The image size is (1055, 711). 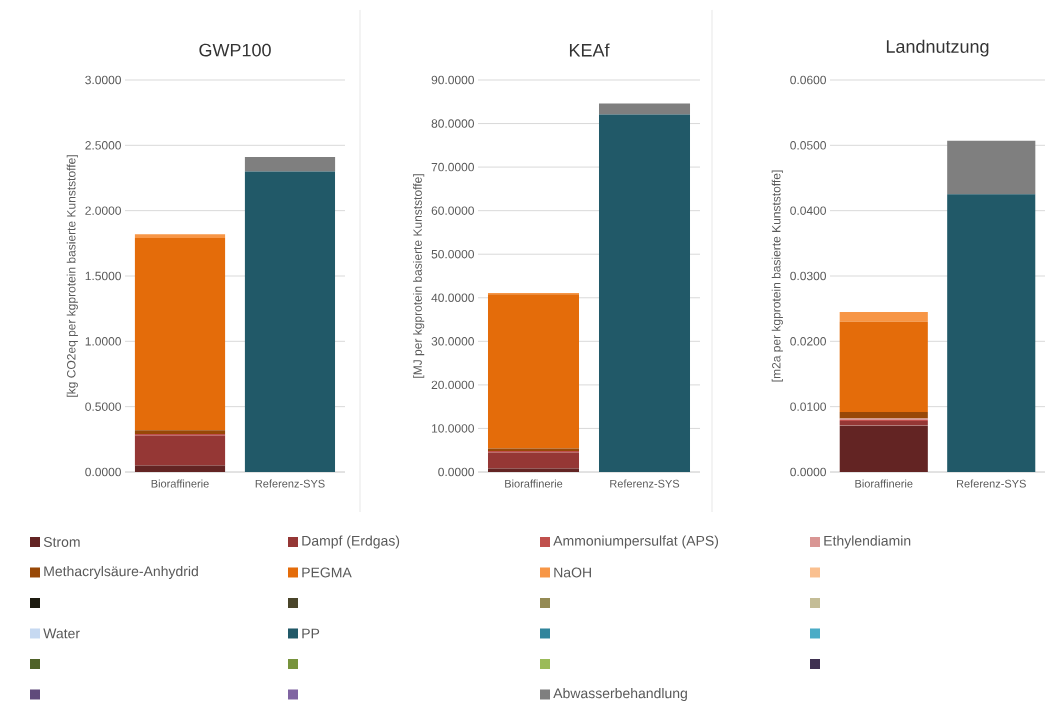 What do you see at coordinates (636, 542) in the screenshot?
I see `legend-label: Ammoniumpersulfat (APS)` at bounding box center [636, 542].